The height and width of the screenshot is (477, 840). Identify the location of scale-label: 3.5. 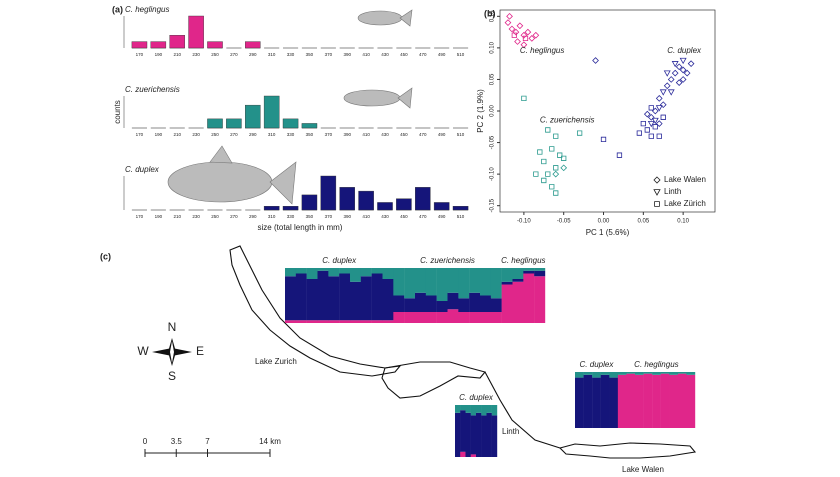
(177, 441).